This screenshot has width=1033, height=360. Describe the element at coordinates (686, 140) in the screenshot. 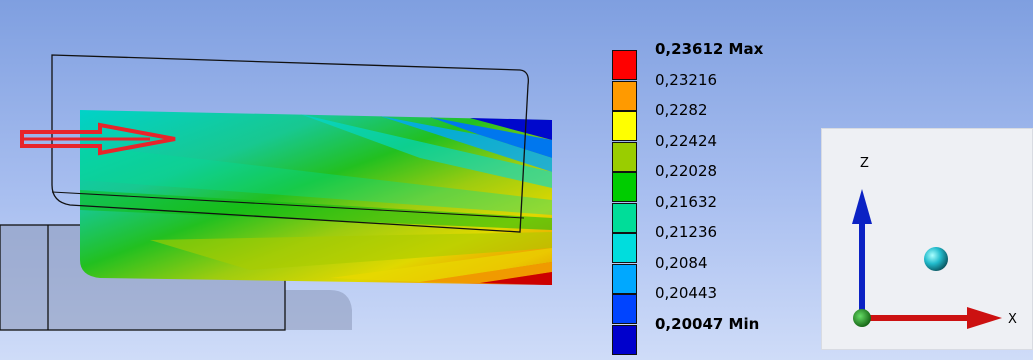

I see `legend-value-label: 0,22424` at that location.